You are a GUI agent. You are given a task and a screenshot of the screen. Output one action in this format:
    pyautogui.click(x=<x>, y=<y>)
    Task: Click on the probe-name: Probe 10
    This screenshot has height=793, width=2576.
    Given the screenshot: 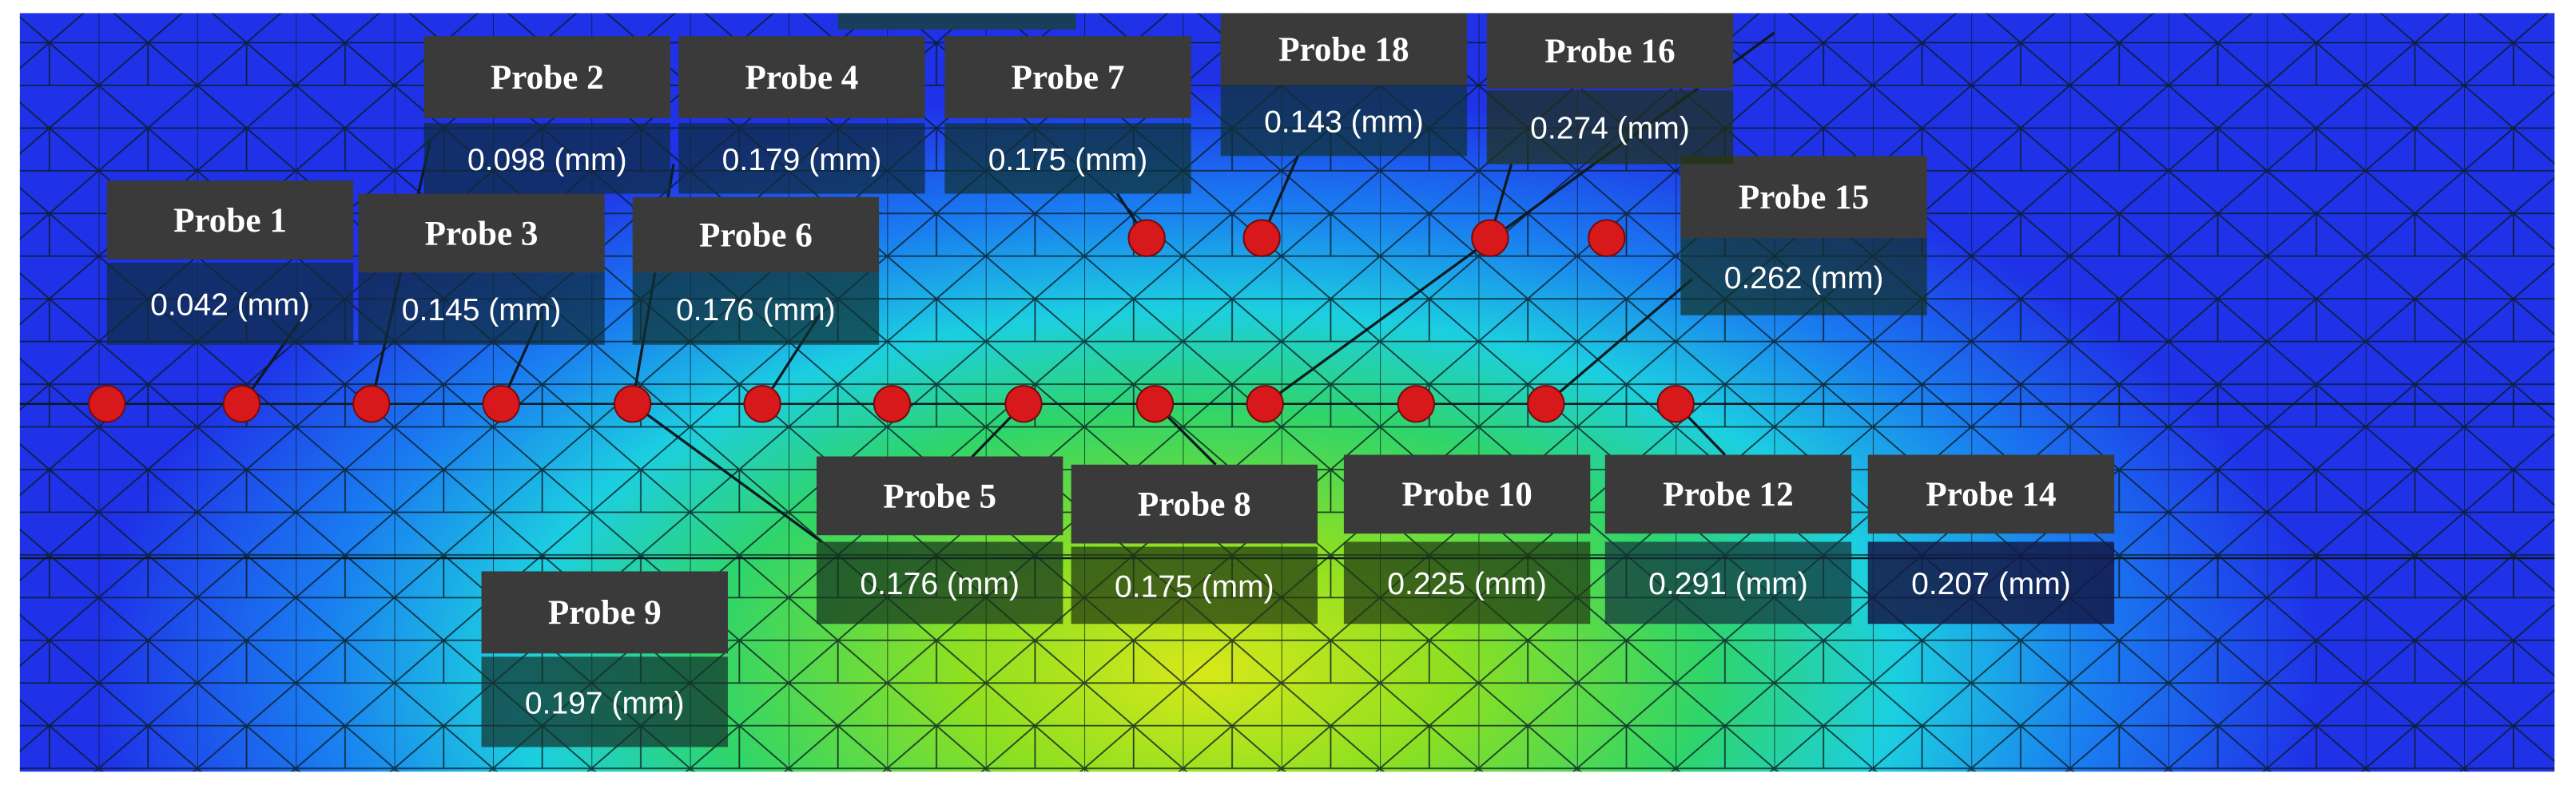 What is the action you would take?
    pyautogui.click(x=1466, y=494)
    